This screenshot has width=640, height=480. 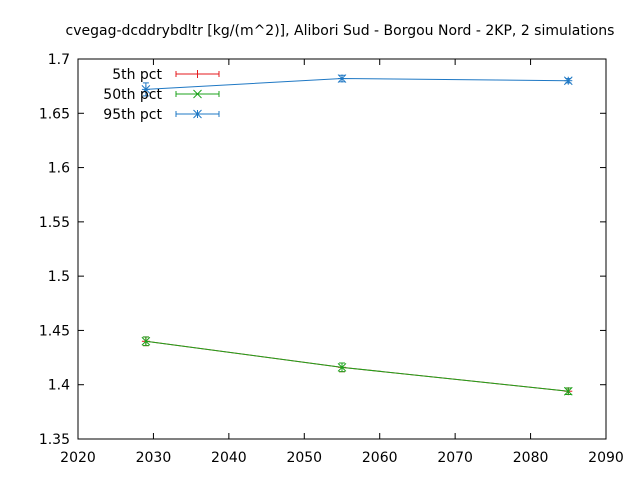 I want to click on legend-label: 50th pct, so click(x=132, y=95).